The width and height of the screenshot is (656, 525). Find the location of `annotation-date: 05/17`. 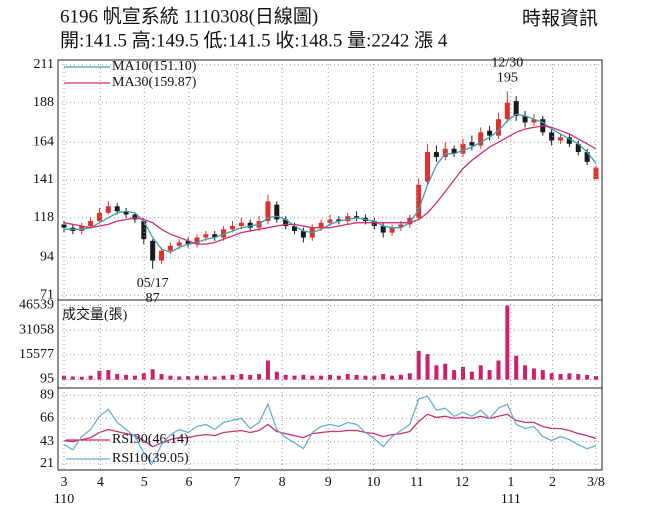

annotation-date: 05/17 is located at coordinates (153, 283).